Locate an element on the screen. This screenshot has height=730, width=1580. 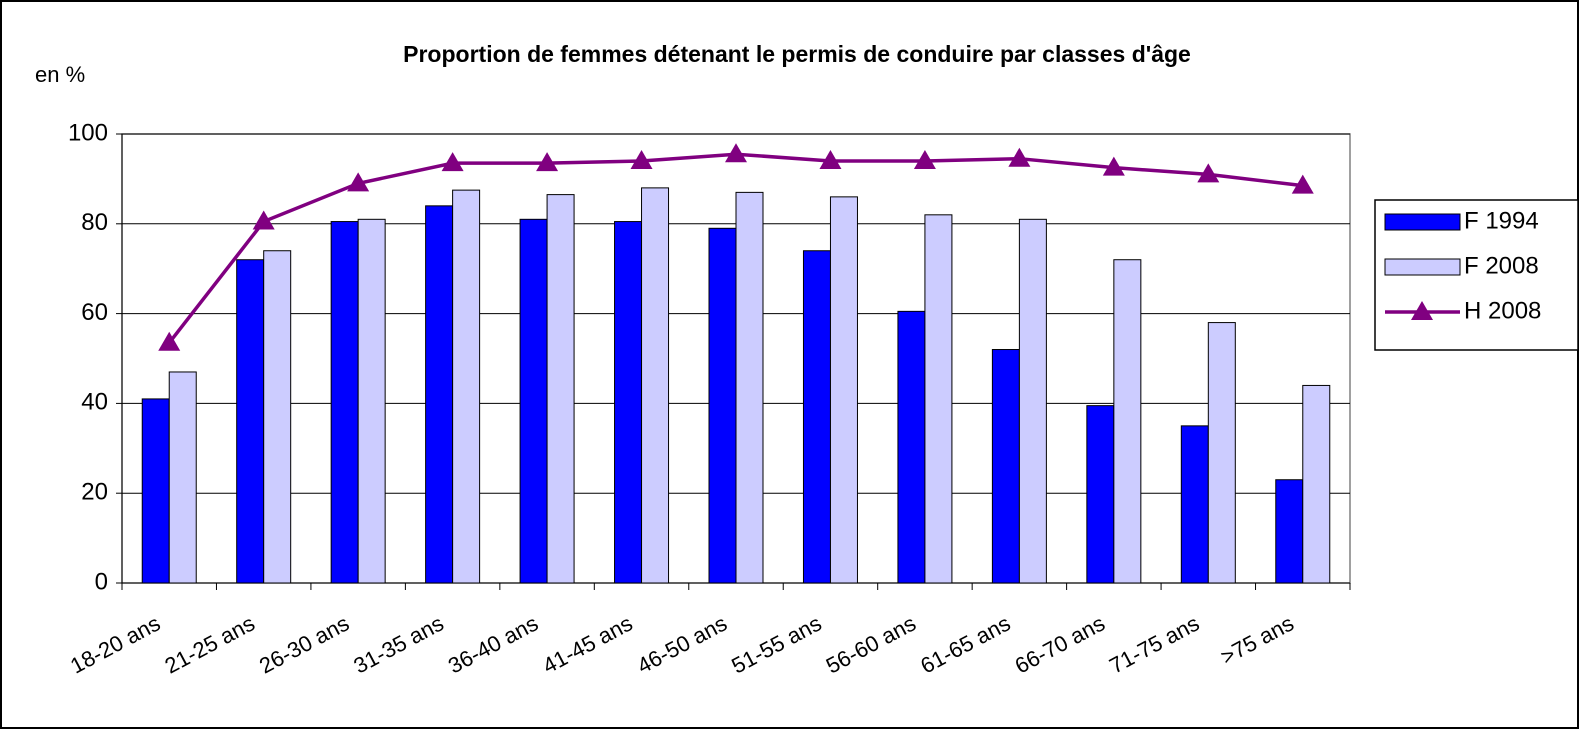
y-tick-label: 0 is located at coordinates (101, 581).